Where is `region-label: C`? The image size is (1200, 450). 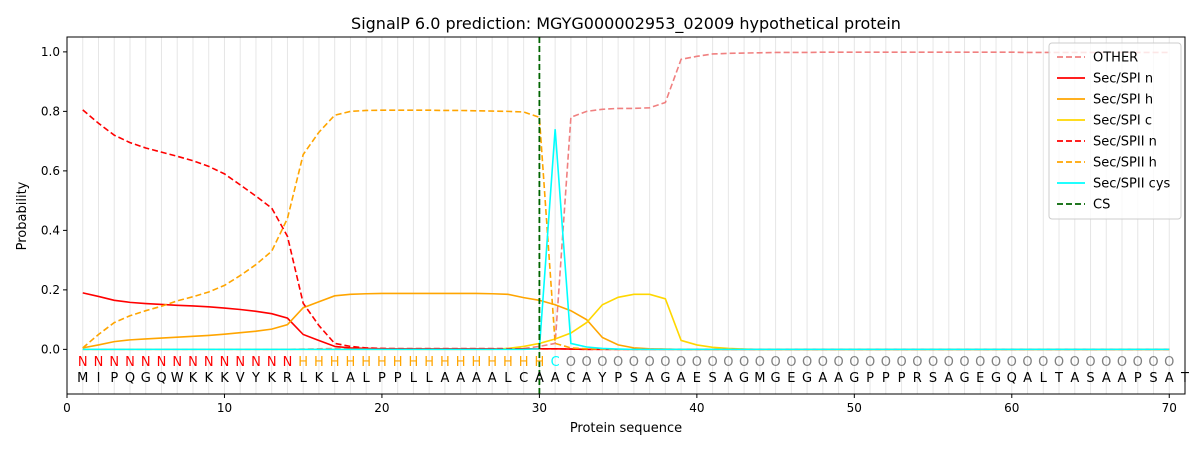
region-label: C is located at coordinates (555, 362).